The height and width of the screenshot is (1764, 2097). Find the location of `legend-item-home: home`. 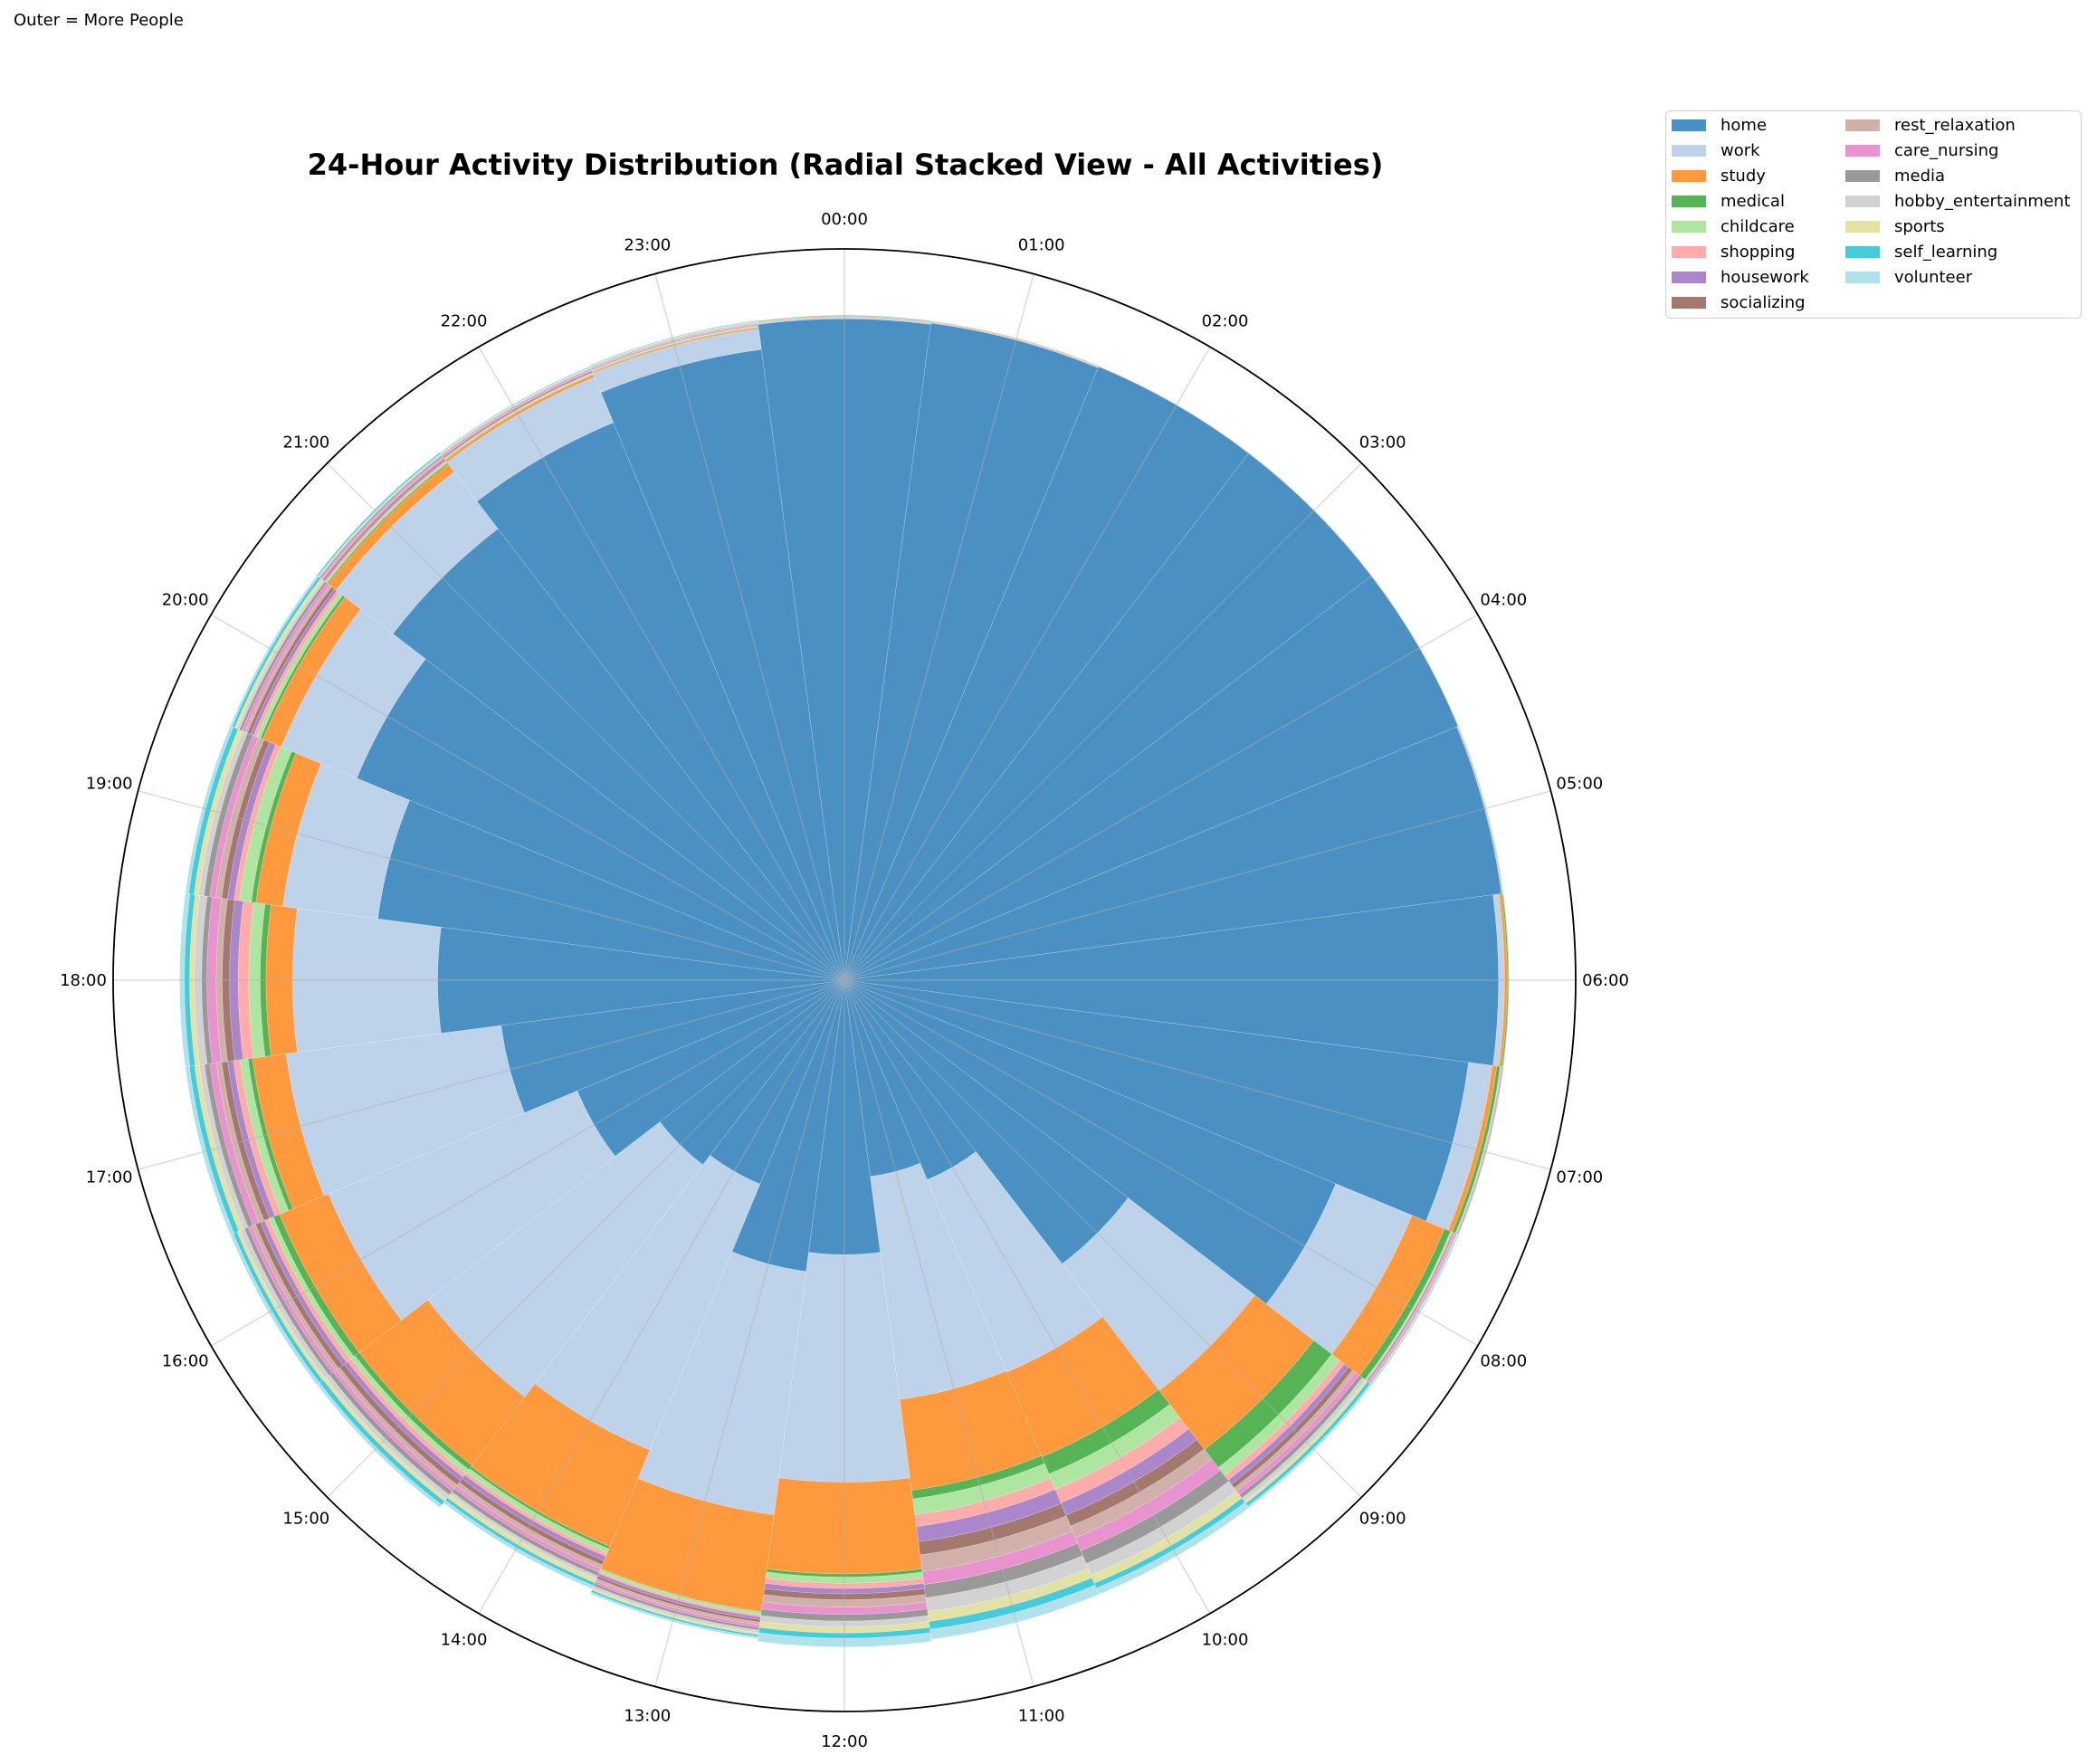

legend-item-home: home is located at coordinates (1720, 125).